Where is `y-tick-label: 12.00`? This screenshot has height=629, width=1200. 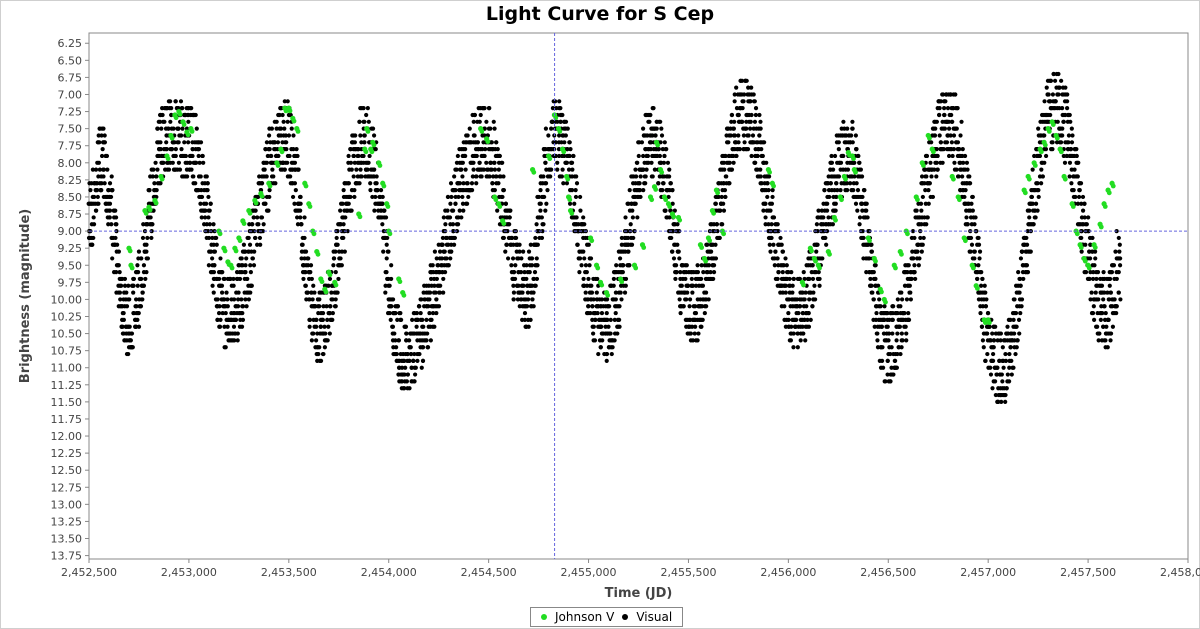 y-tick-label: 12.00 is located at coordinates (67, 436).